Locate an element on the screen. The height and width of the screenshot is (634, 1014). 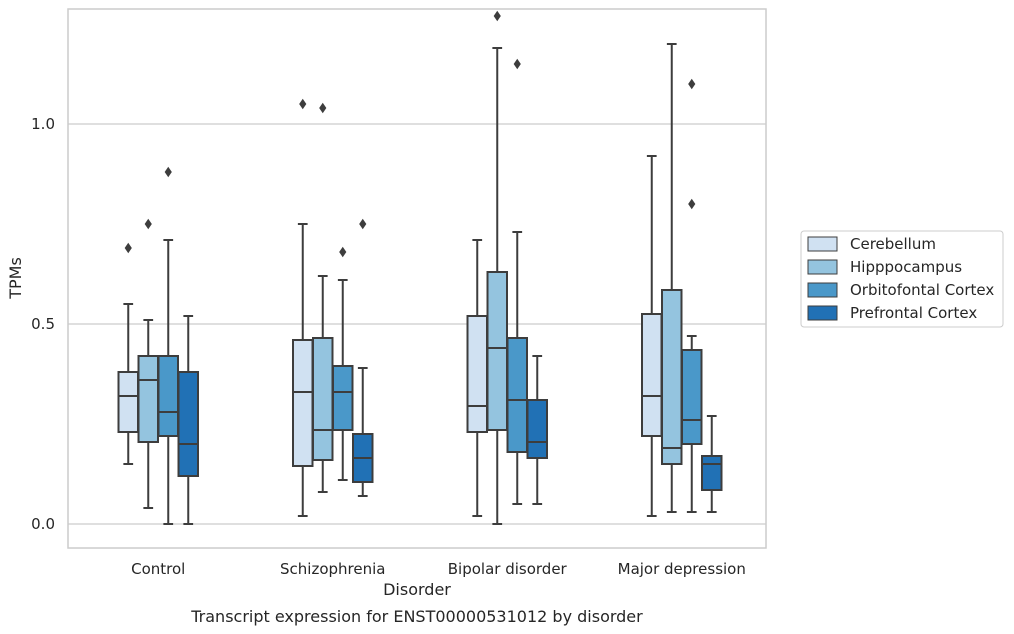
y-tick-label: 0.0 is located at coordinates (43, 524).